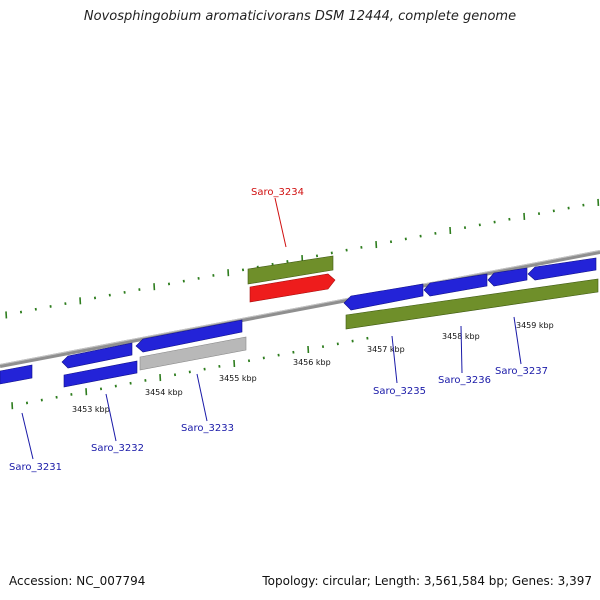 The image size is (600, 600). What do you see at coordinates (207, 428) in the screenshot?
I see `gene-label-saro-3233: Saro_3233` at bounding box center [207, 428].